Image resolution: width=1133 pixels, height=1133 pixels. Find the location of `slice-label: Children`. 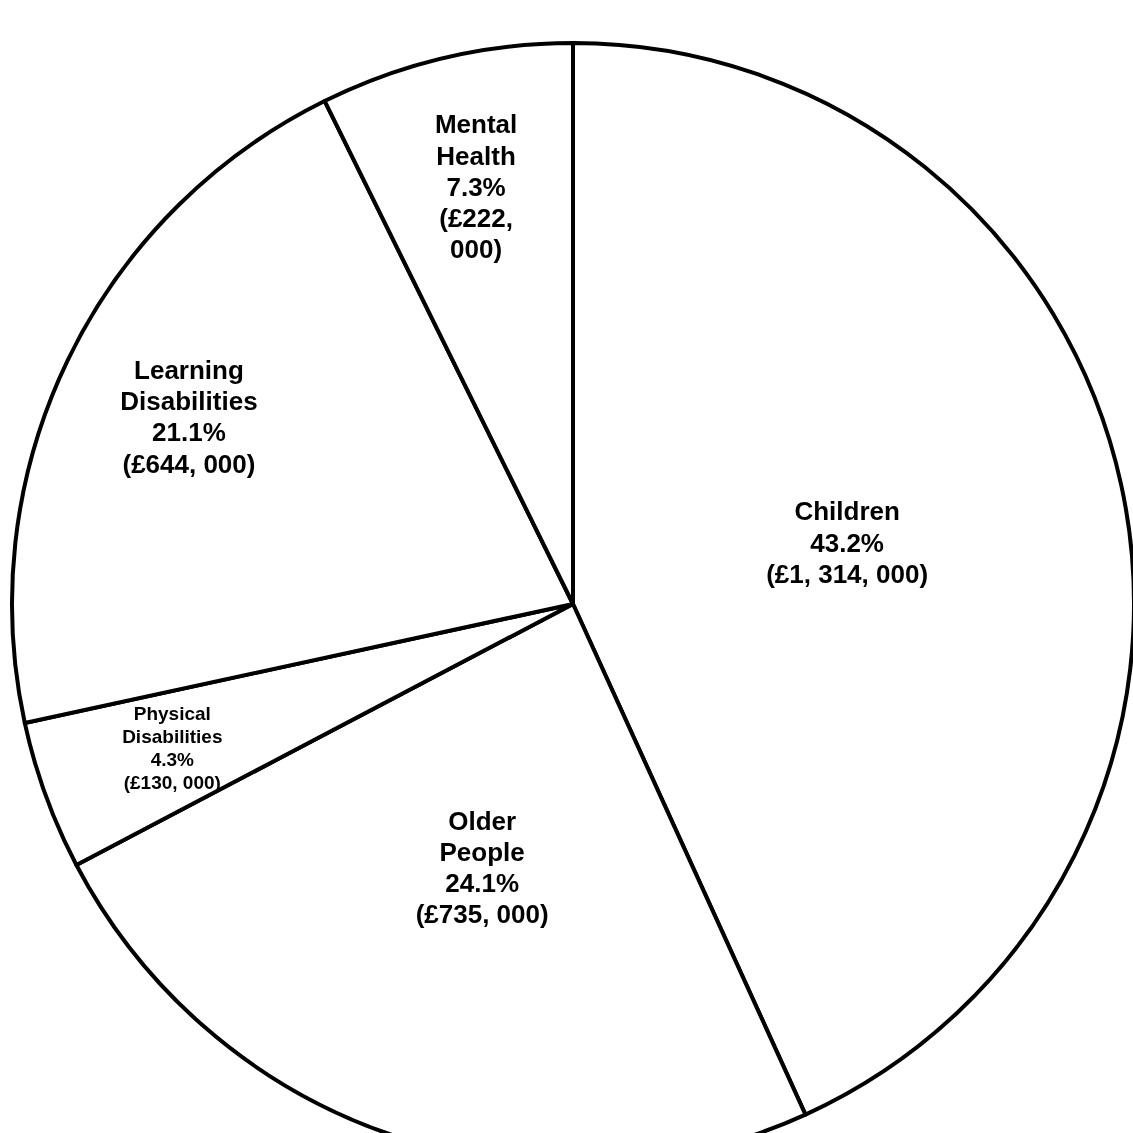

slice-label: Children is located at coordinates (847, 511).